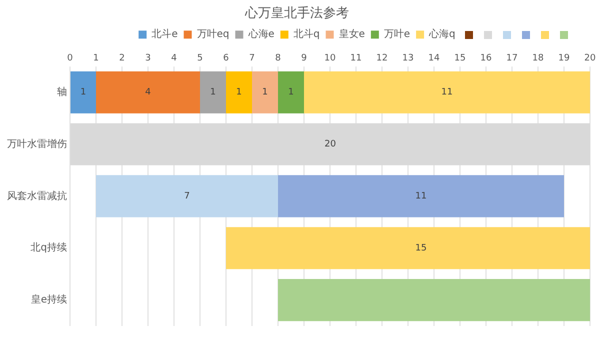  What do you see at coordinates (122, 58) in the screenshot?
I see `x-tick-label: 2` at bounding box center [122, 58].